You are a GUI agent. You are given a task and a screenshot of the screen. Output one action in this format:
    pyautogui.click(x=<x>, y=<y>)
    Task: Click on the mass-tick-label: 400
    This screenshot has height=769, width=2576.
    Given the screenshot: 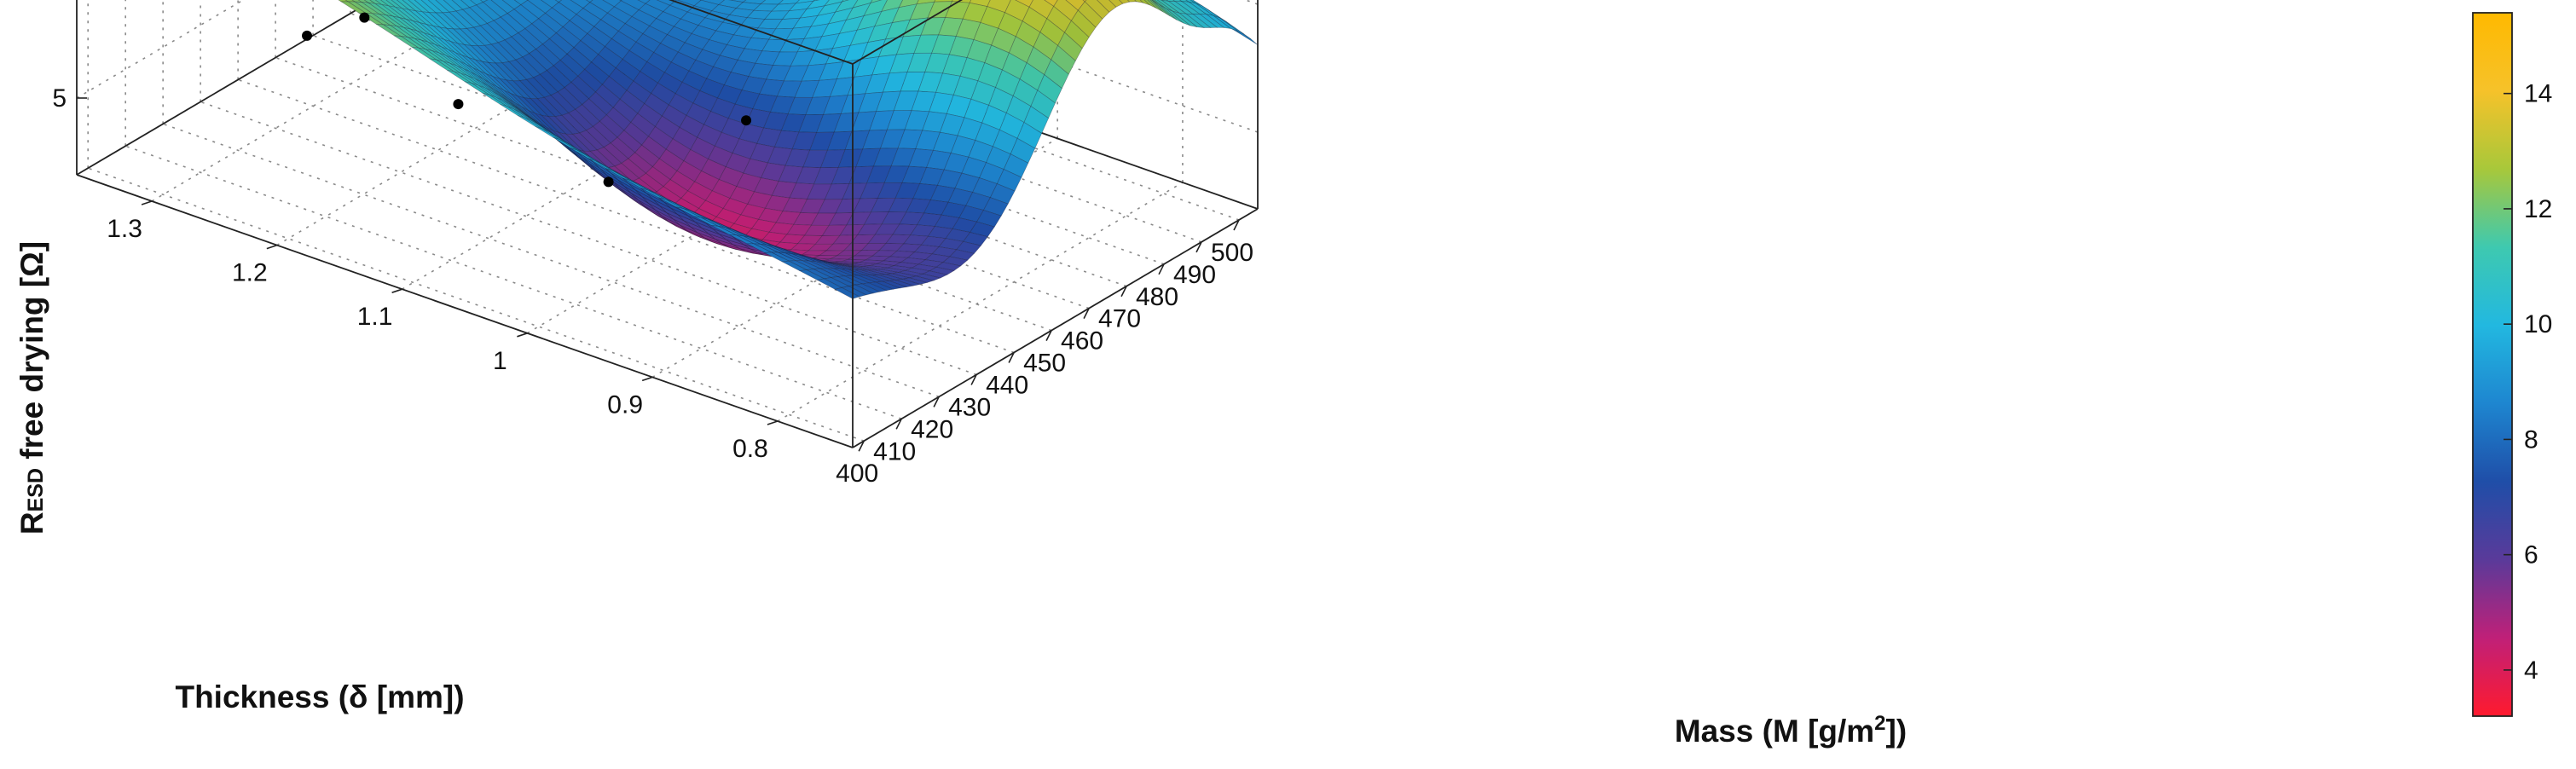 What is the action you would take?
    pyautogui.click(x=857, y=474)
    